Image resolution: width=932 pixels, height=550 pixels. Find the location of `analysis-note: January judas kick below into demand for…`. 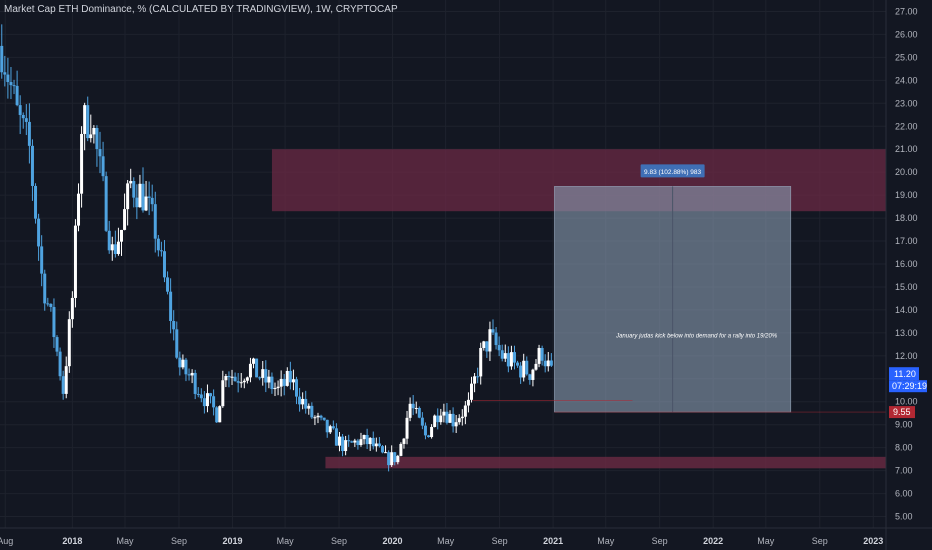

analysis-note: January judas kick below into demand for… is located at coordinates (696, 336).